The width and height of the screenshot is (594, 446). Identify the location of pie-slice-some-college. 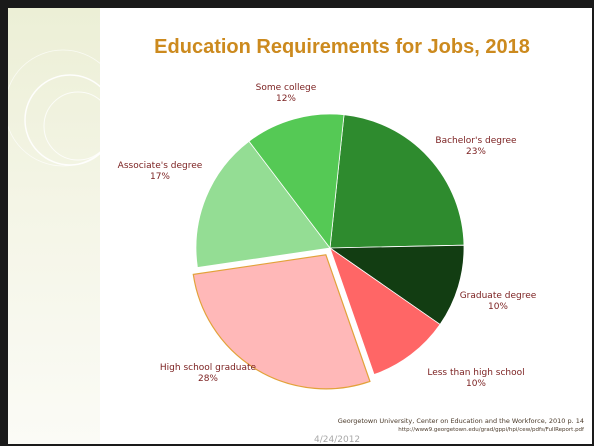
(296, 181).